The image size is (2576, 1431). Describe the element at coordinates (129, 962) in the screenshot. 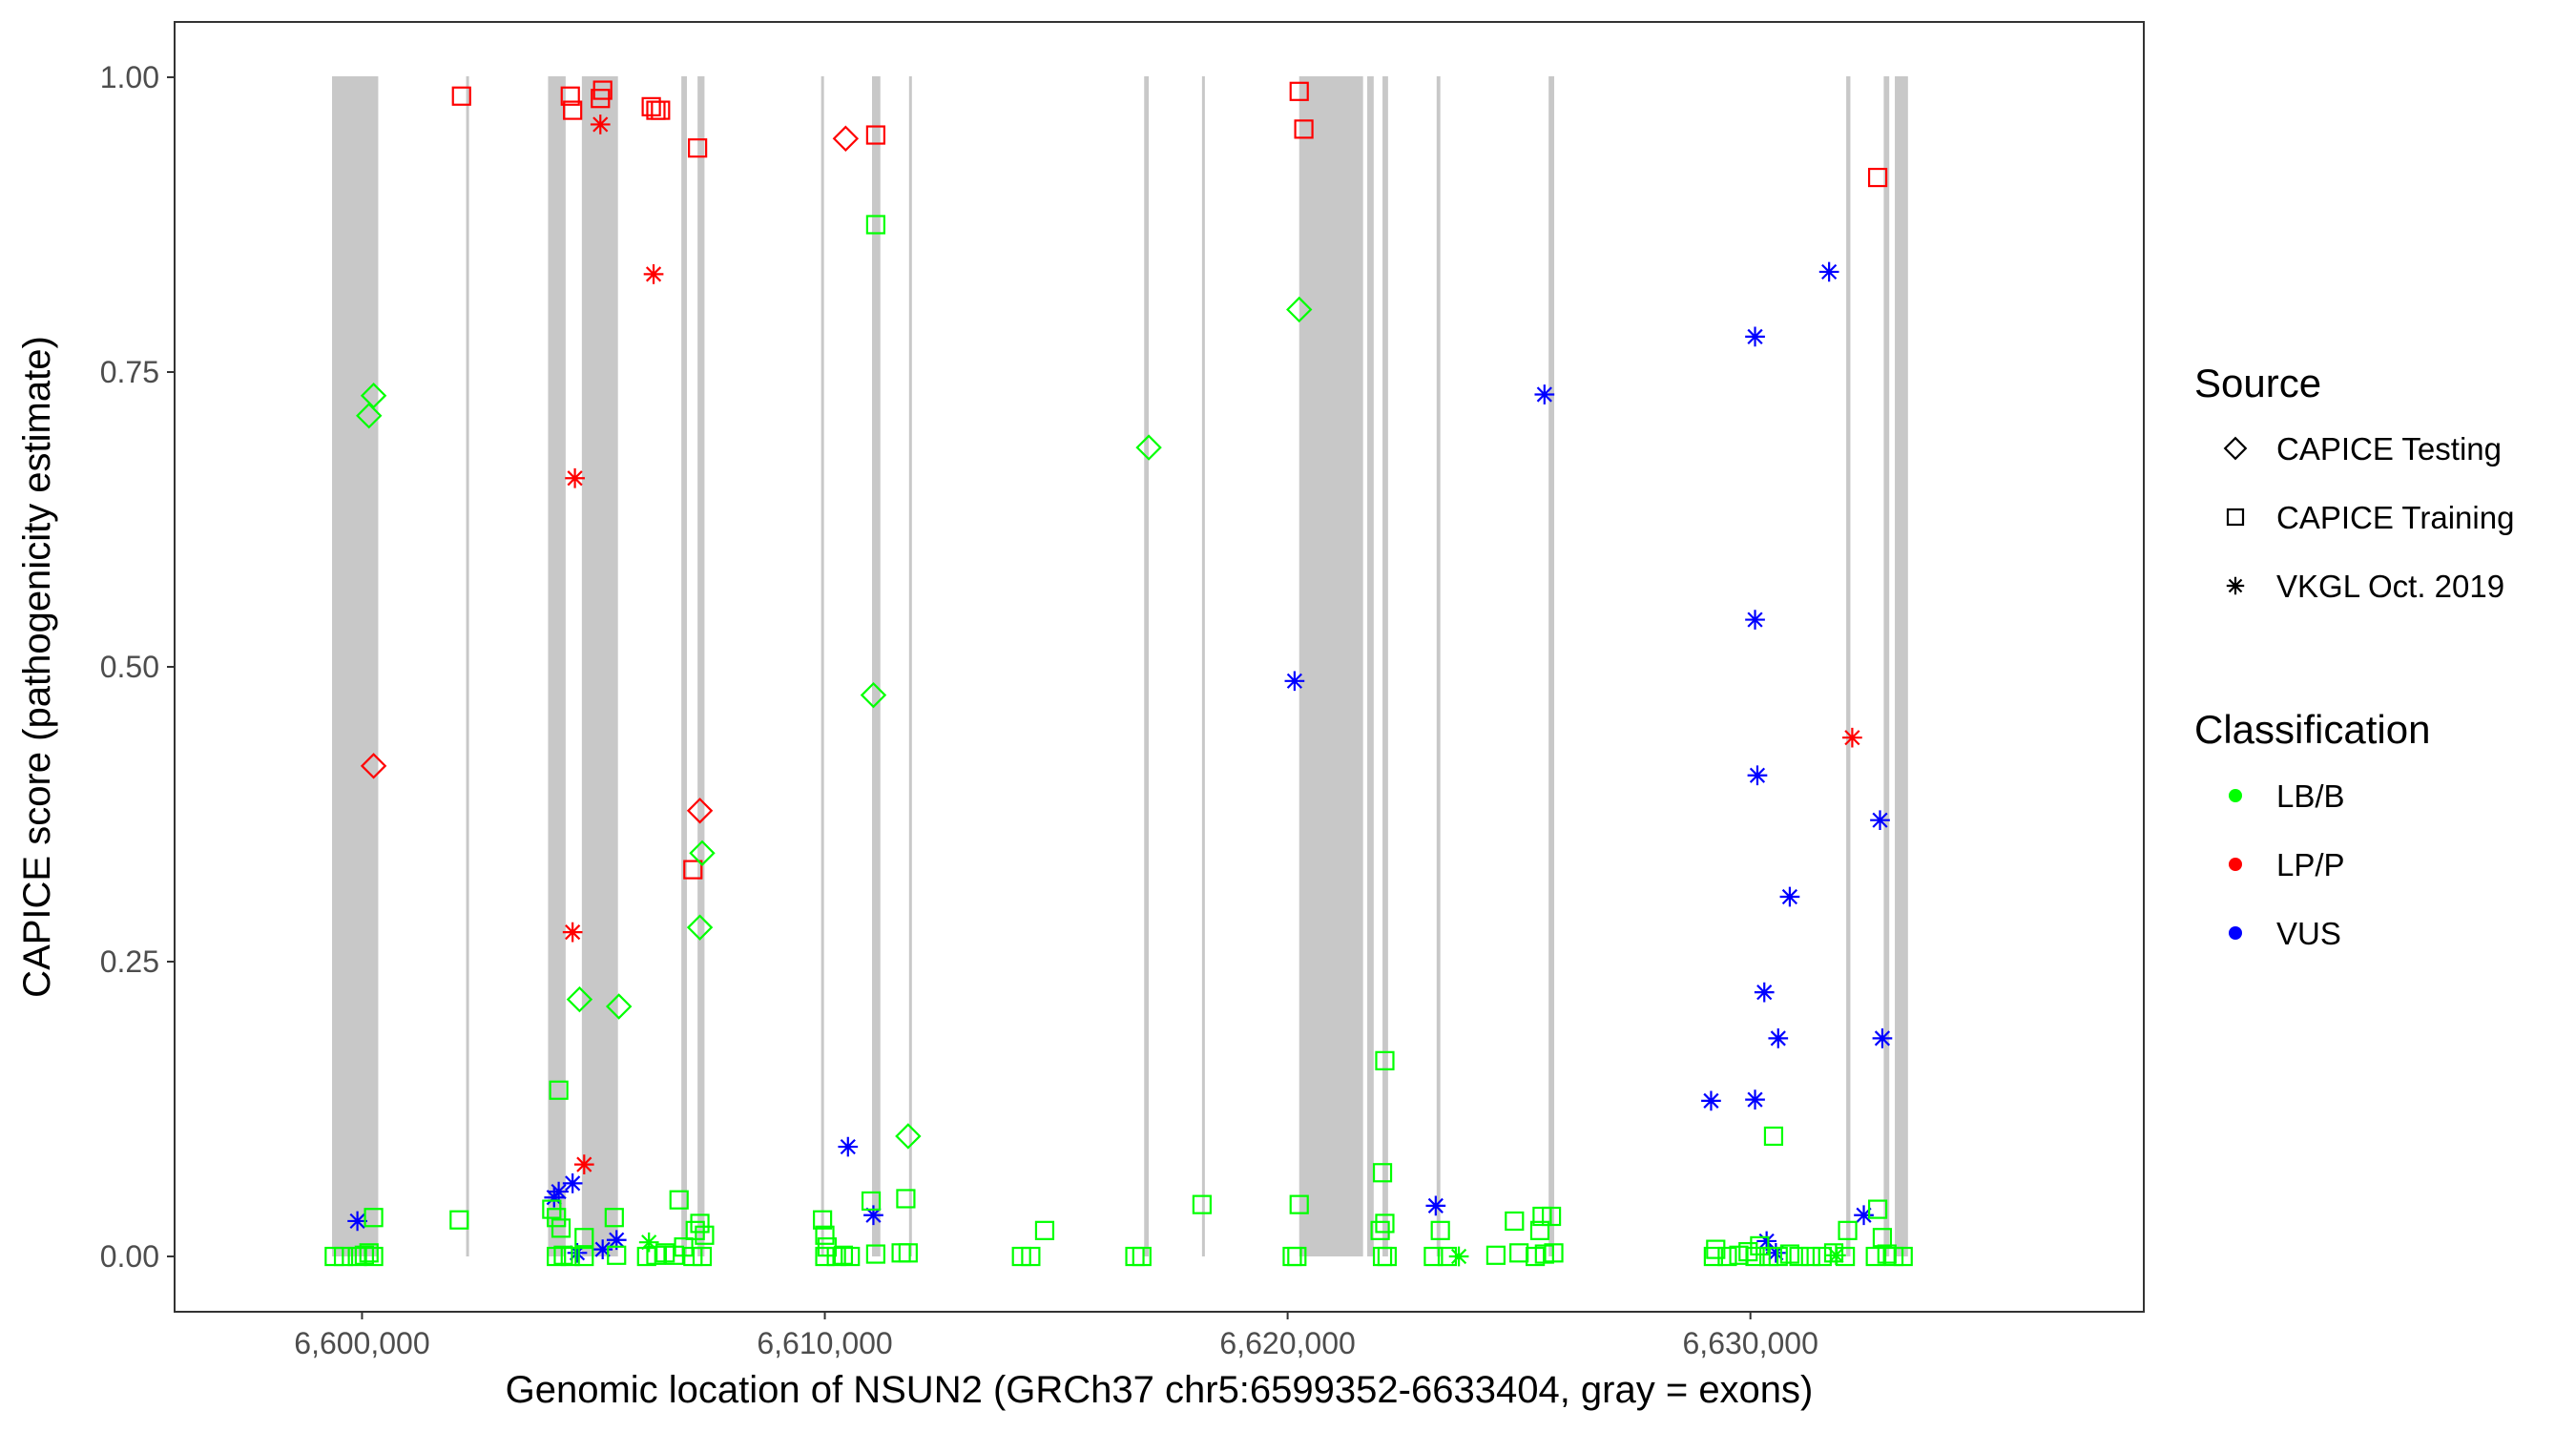

I see `y-tick-label: 0.25` at that location.